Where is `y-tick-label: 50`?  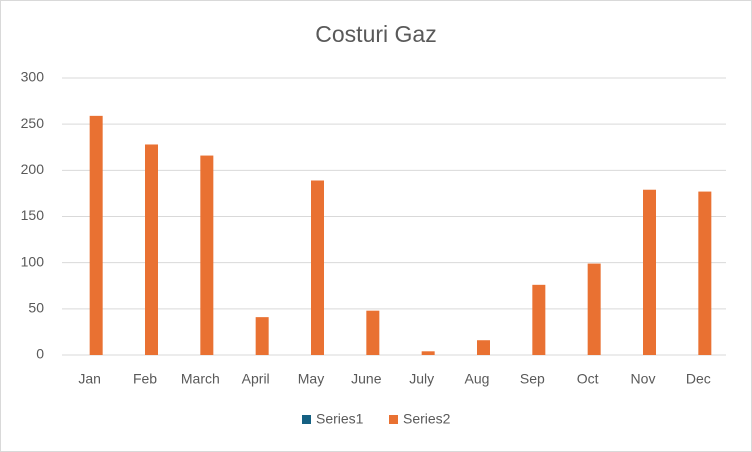
y-tick-label: 50 is located at coordinates (36, 308).